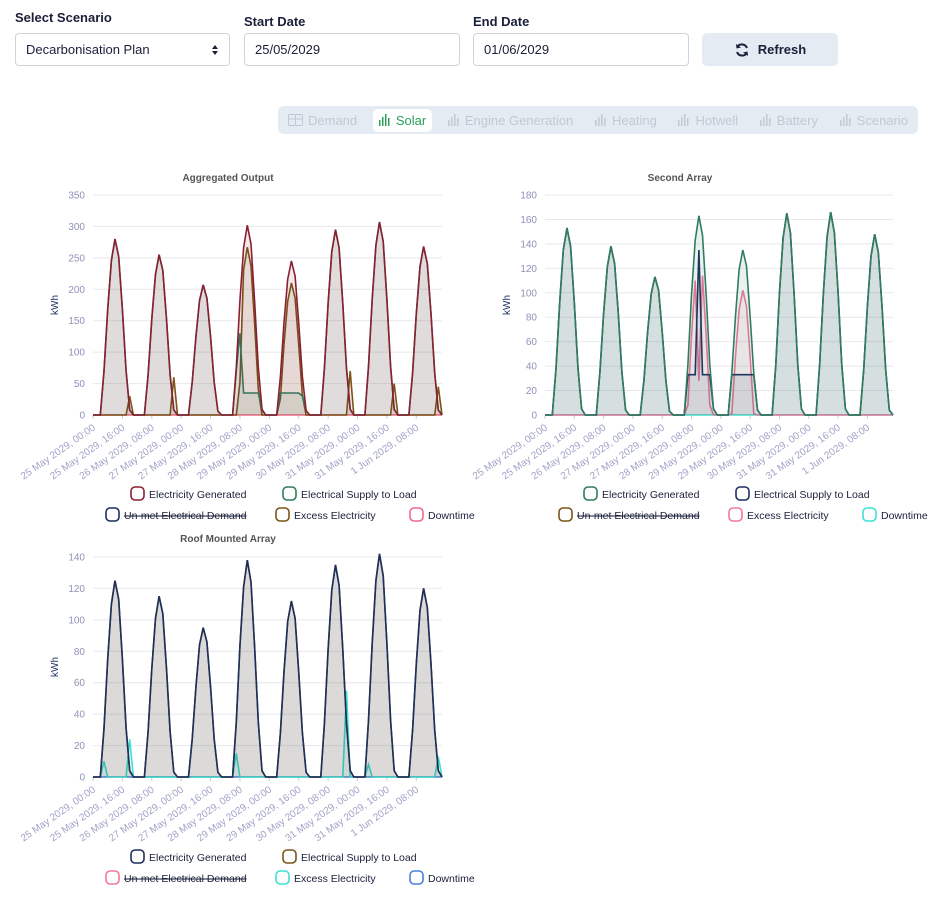 Image resolution: width=940 pixels, height=900 pixels. I want to click on refresh-button: Refresh, so click(770, 49).